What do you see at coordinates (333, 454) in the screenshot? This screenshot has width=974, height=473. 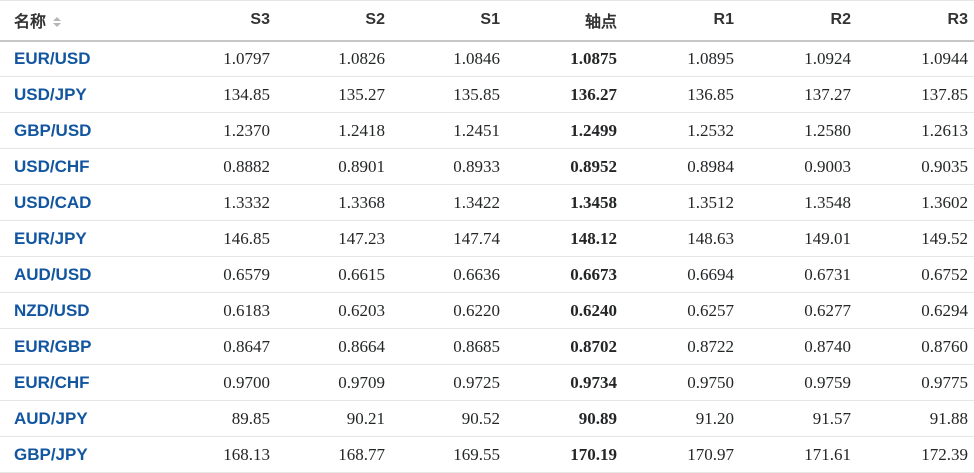 I see `cell-s2: 168.77` at bounding box center [333, 454].